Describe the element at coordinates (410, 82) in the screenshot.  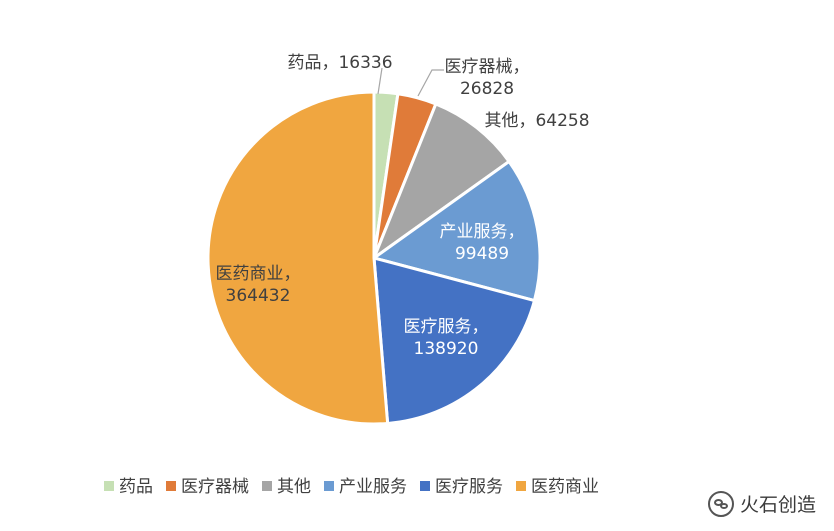
I see `leader-lines` at that location.